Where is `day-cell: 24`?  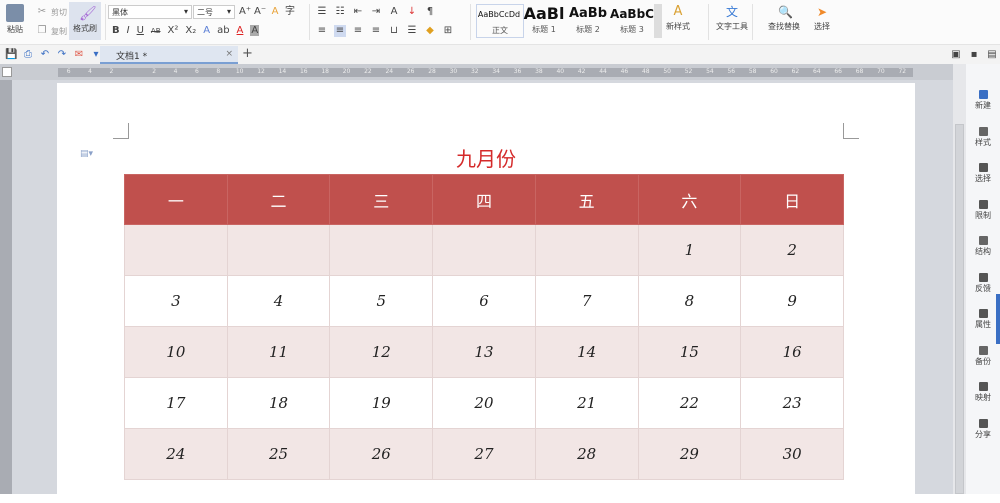
day-cell: 24 is located at coordinates (176, 454).